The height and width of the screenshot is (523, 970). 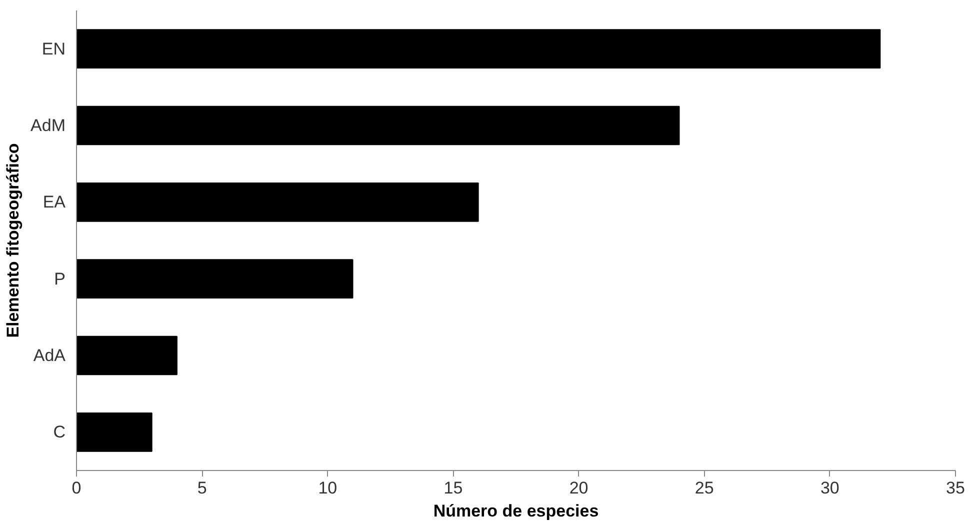 What do you see at coordinates (955, 488) in the screenshot?
I see `x-tick-label: 35` at bounding box center [955, 488].